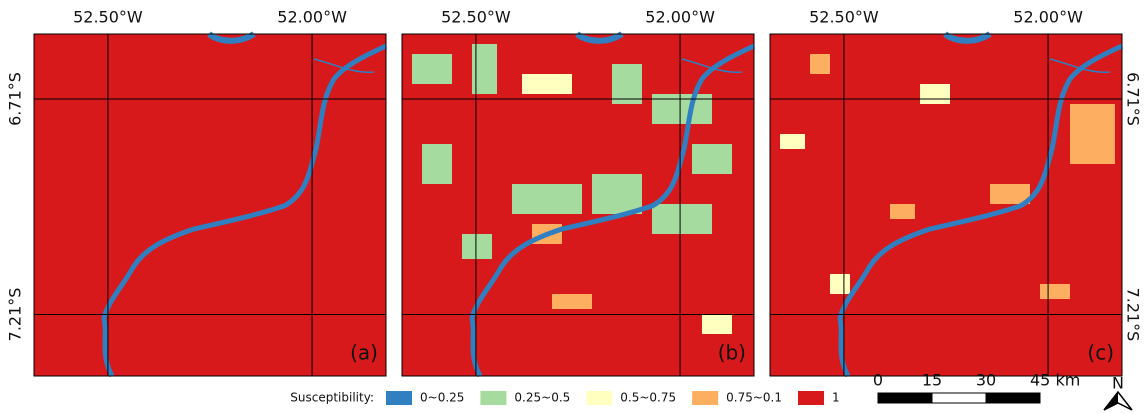  I want to click on scale-tick: 0, so click(878, 380).